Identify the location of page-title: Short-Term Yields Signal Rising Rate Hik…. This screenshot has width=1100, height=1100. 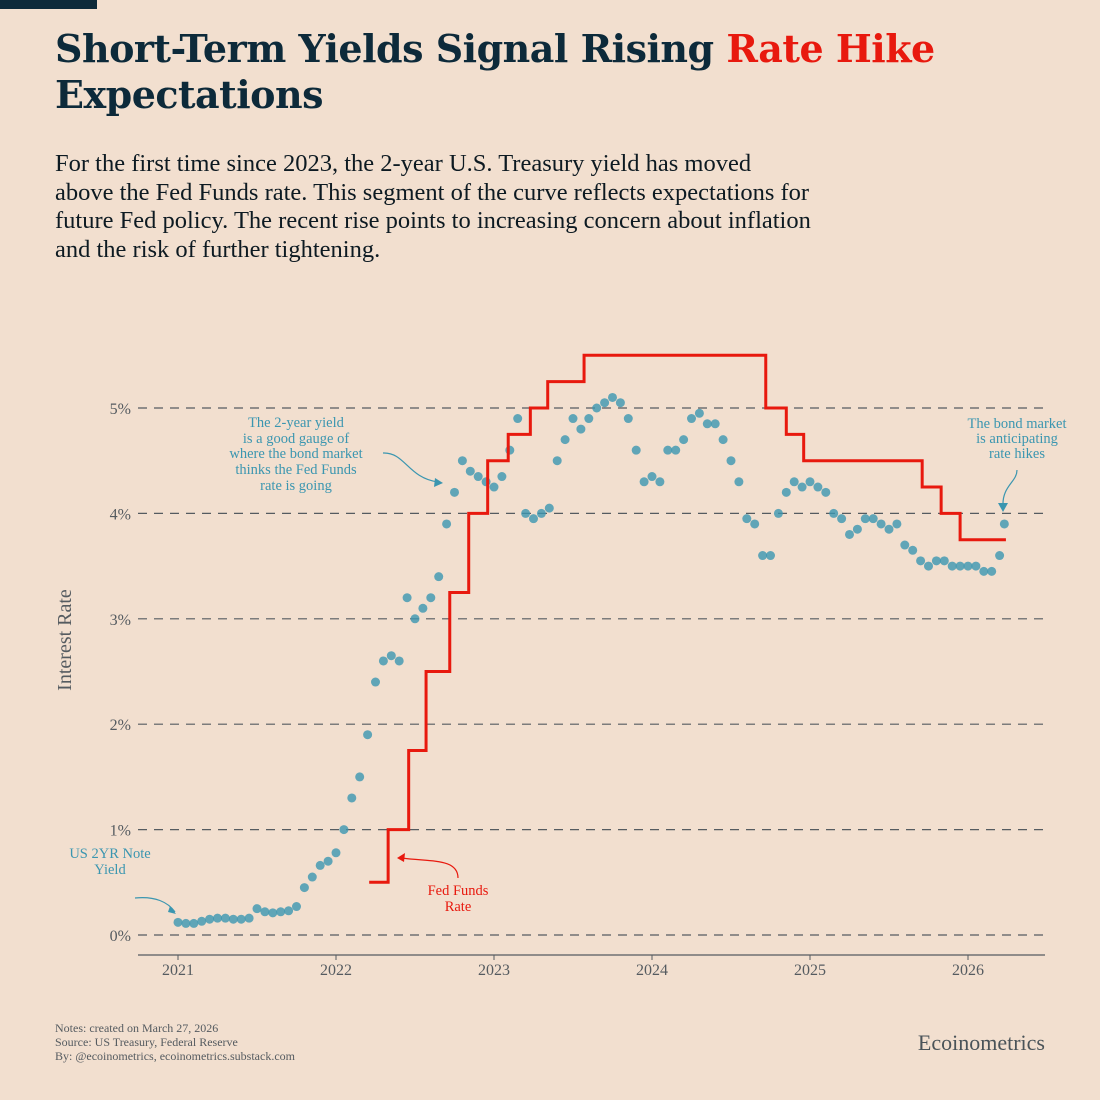
(555, 72).